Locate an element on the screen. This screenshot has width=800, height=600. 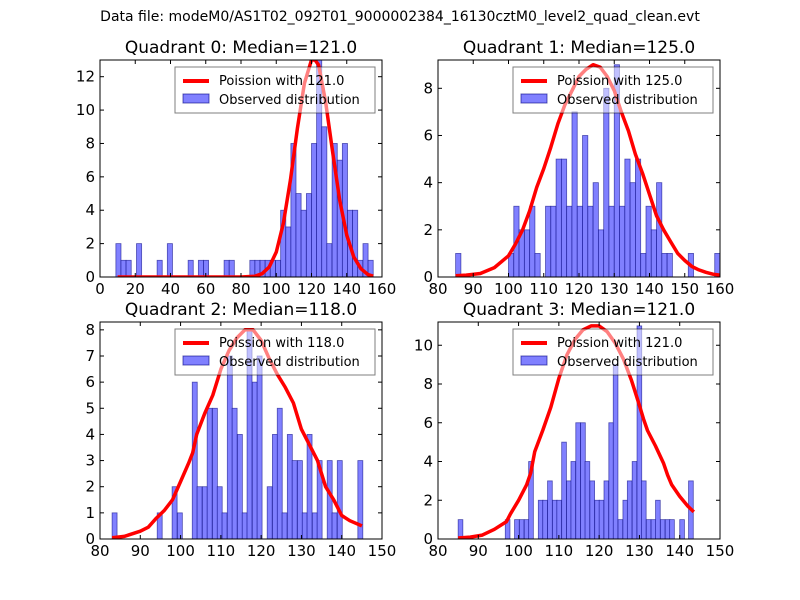
x-tick-label: 100 is located at coordinates (508, 289).